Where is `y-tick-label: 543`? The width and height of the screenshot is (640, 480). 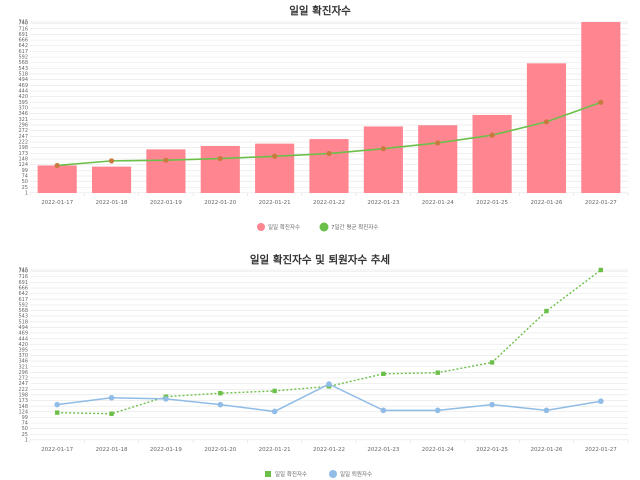
y-tick-label: 543 is located at coordinates (23, 317).